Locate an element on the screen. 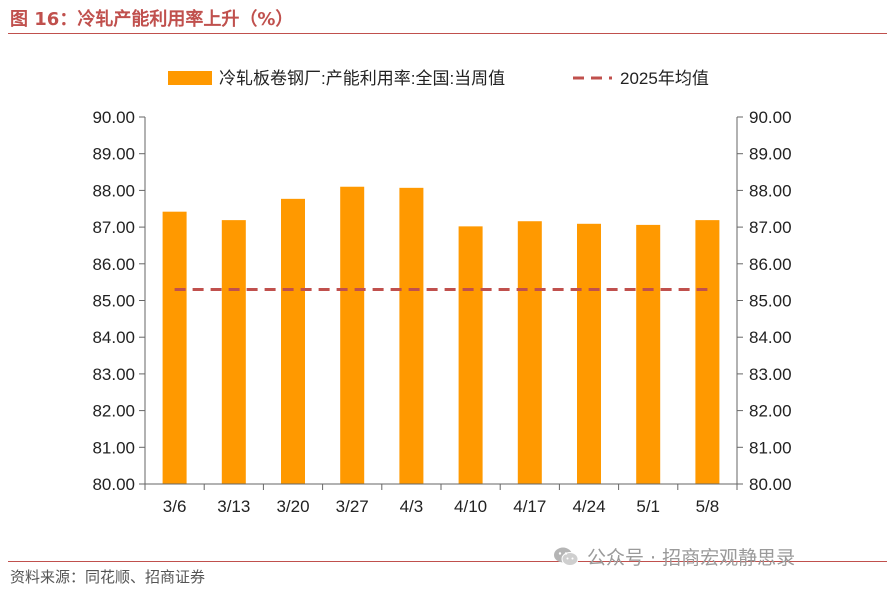  left-y-tick-label: 87.00 is located at coordinates (113, 227).